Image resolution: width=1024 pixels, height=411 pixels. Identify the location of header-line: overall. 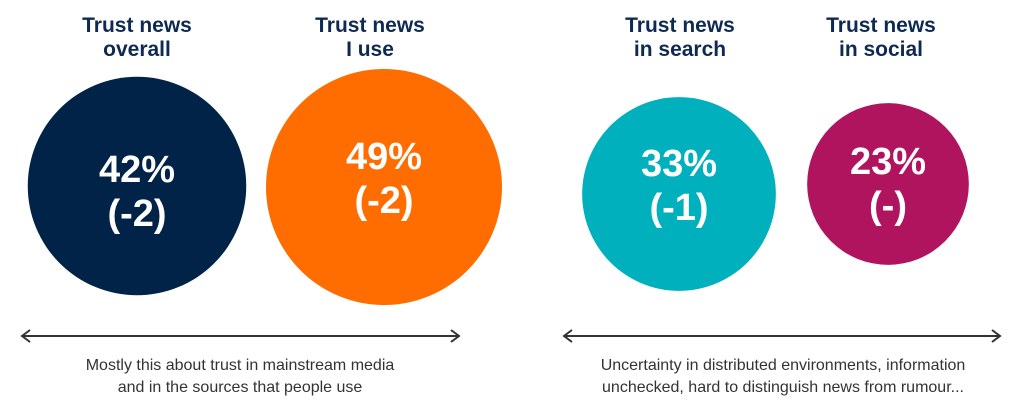
(137, 49).